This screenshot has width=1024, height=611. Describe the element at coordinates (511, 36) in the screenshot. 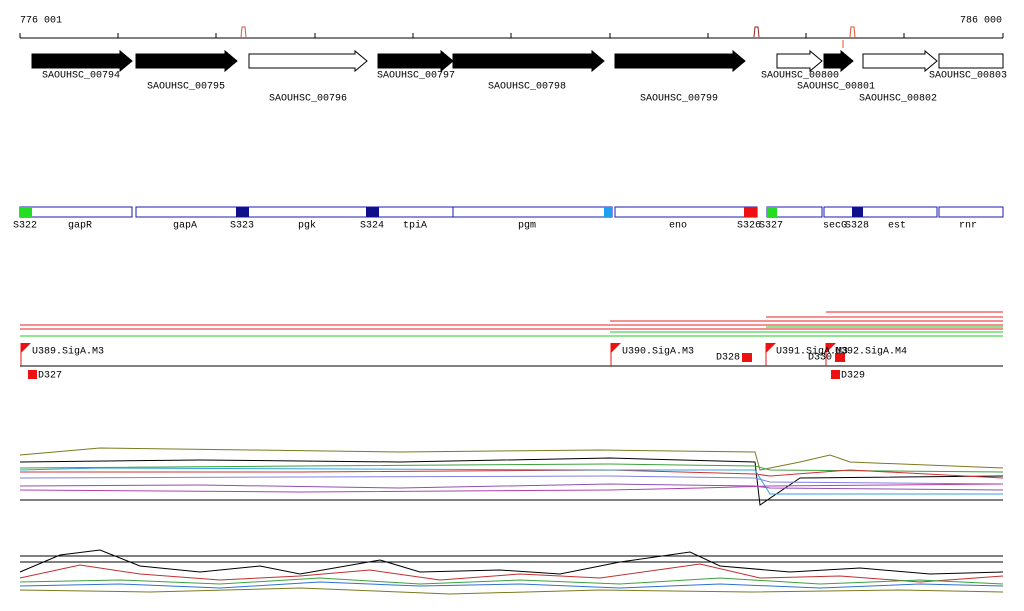

I see `axis` at that location.